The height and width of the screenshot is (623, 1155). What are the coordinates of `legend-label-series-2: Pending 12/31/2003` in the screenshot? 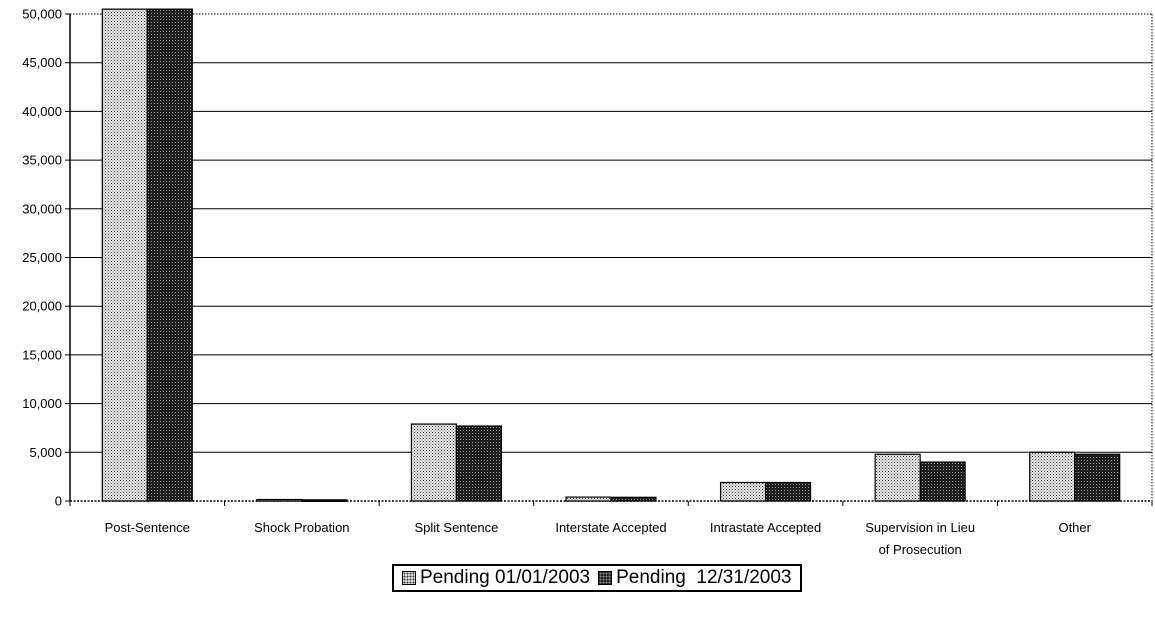 It's located at (704, 577).